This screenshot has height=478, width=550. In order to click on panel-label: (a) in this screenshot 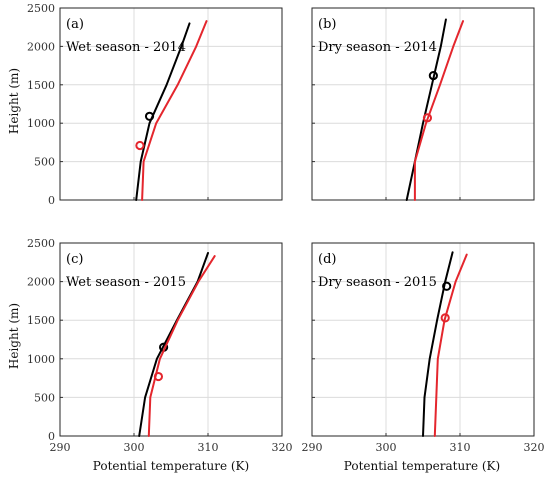, I will do `click(75, 24)`.